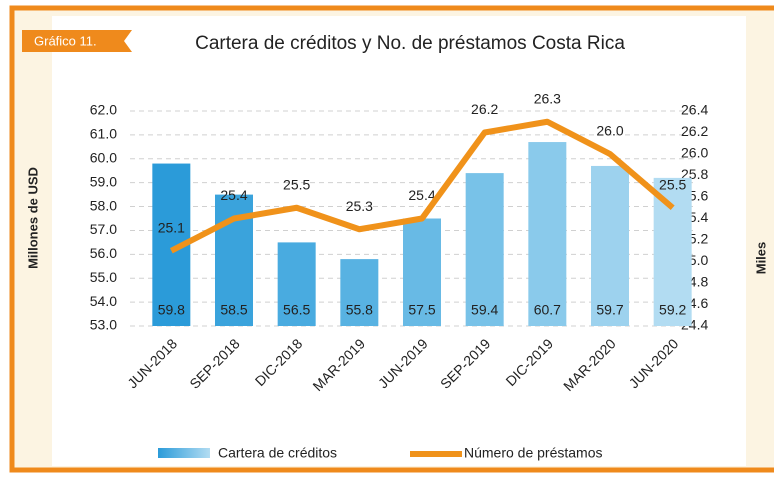  I want to click on line-value-label: 26.2, so click(484, 109).